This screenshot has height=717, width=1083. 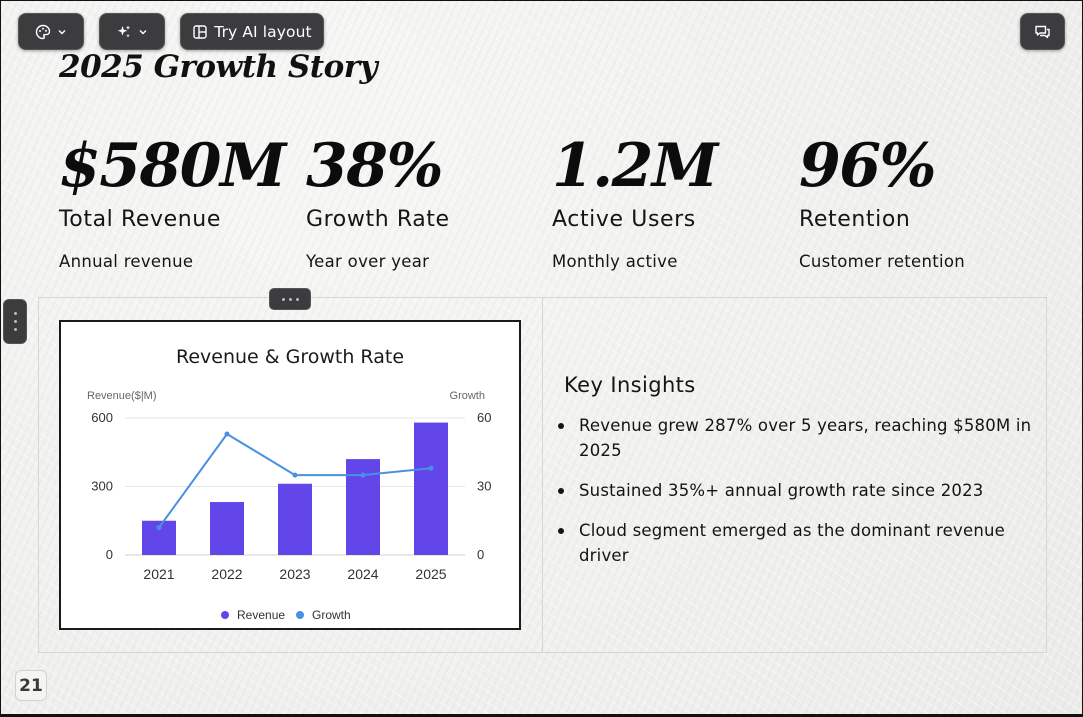 What do you see at coordinates (290, 357) in the screenshot?
I see `chart-title: Revenue & Growth Rate` at bounding box center [290, 357].